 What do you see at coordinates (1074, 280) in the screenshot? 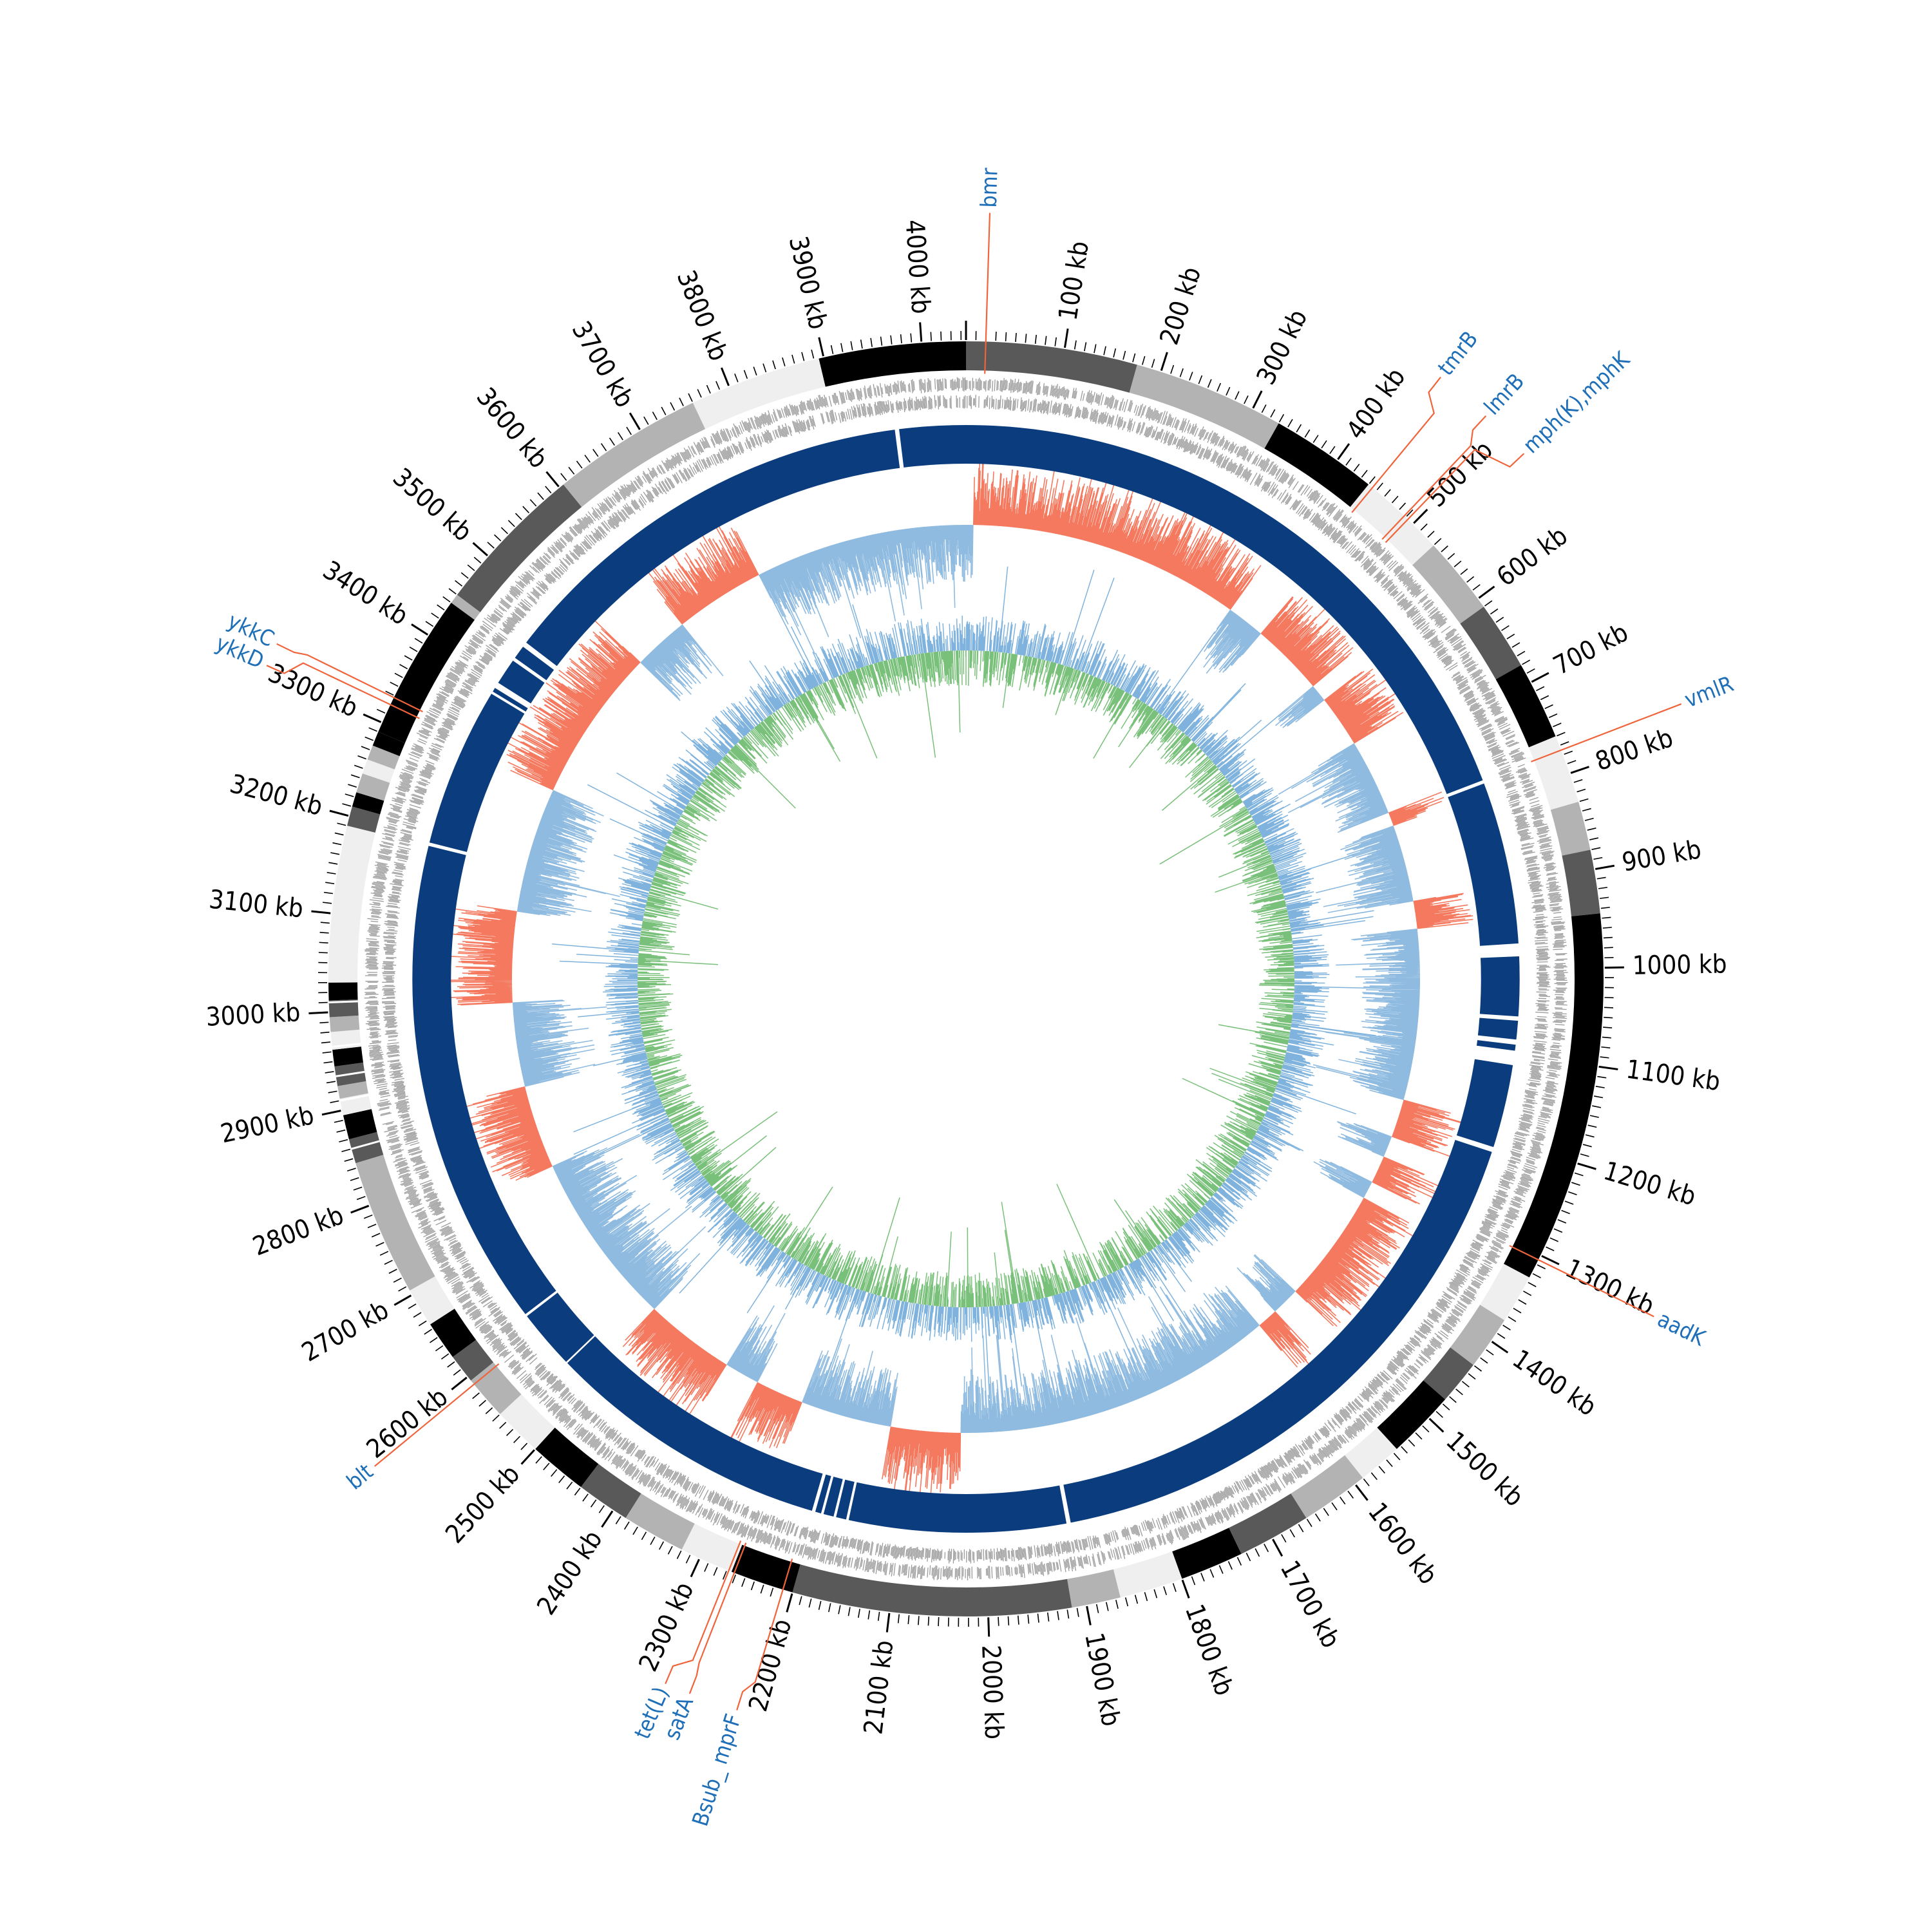
I see `tick-label: 100 kb` at bounding box center [1074, 280].